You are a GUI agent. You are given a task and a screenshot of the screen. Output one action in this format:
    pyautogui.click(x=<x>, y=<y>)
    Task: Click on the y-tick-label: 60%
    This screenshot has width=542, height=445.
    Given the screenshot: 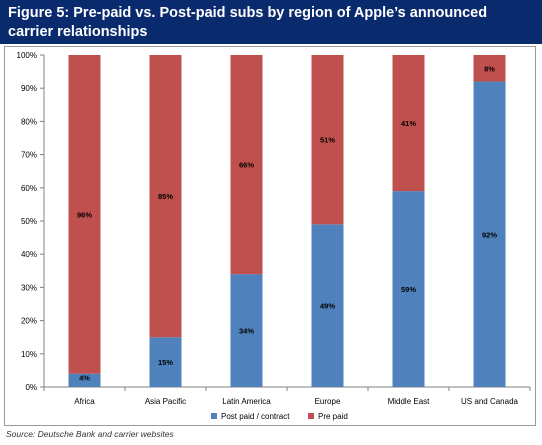 What is the action you would take?
    pyautogui.click(x=29, y=188)
    